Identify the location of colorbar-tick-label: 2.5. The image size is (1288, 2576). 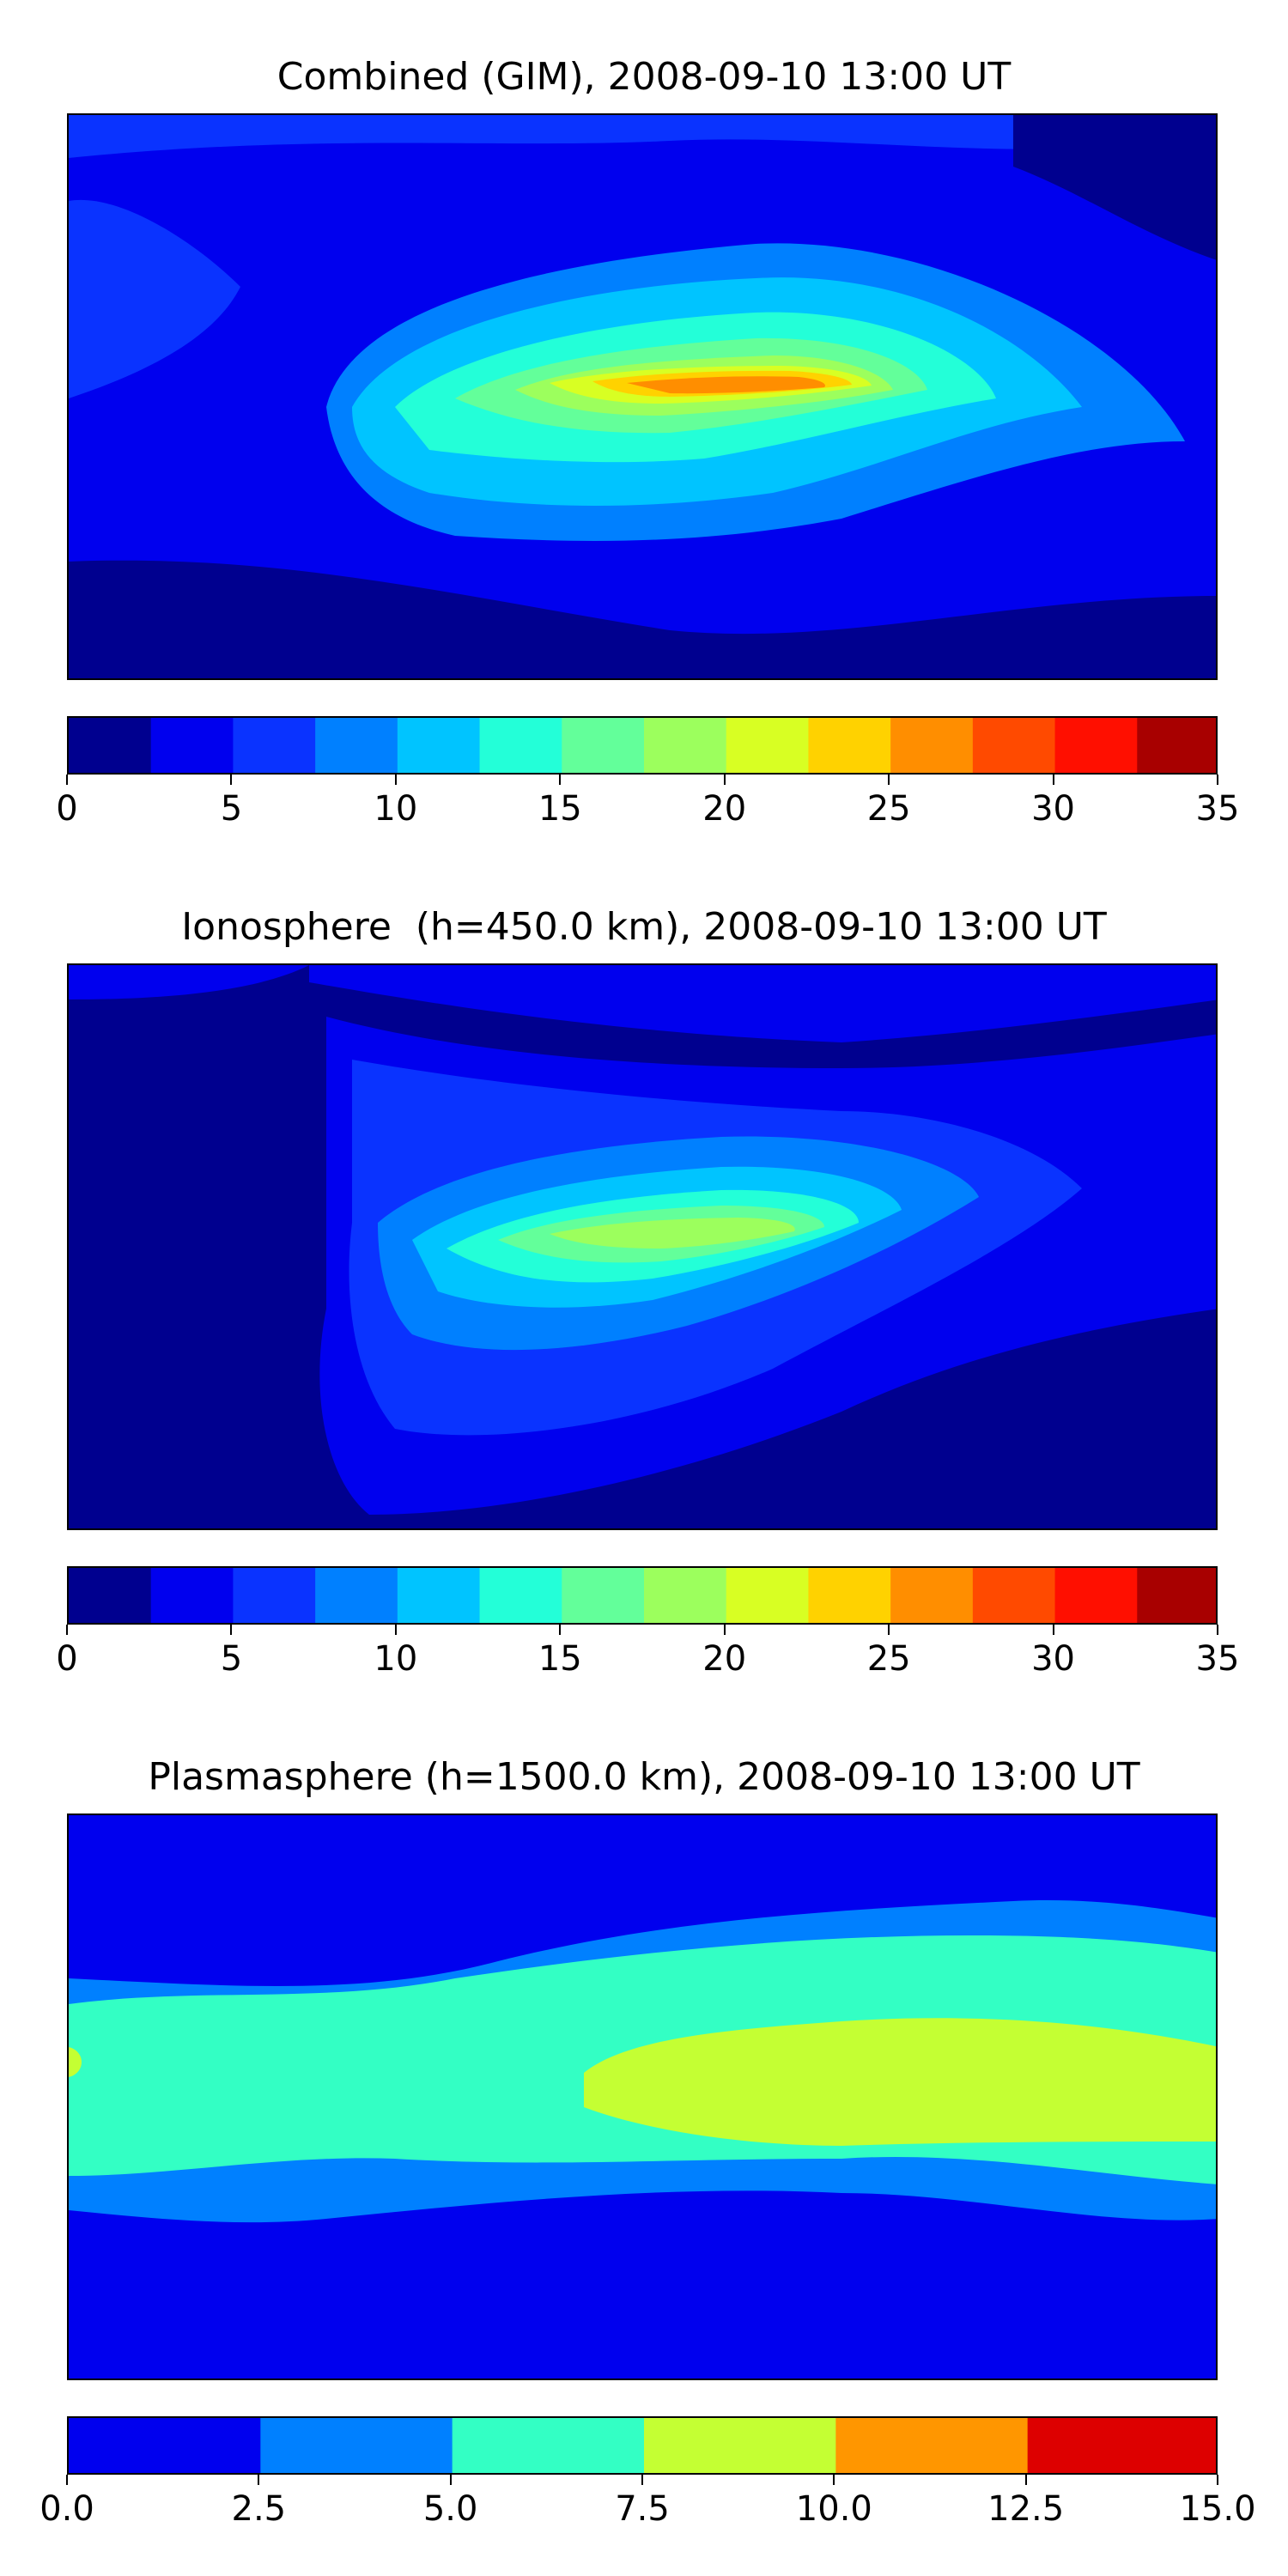
(259, 2509).